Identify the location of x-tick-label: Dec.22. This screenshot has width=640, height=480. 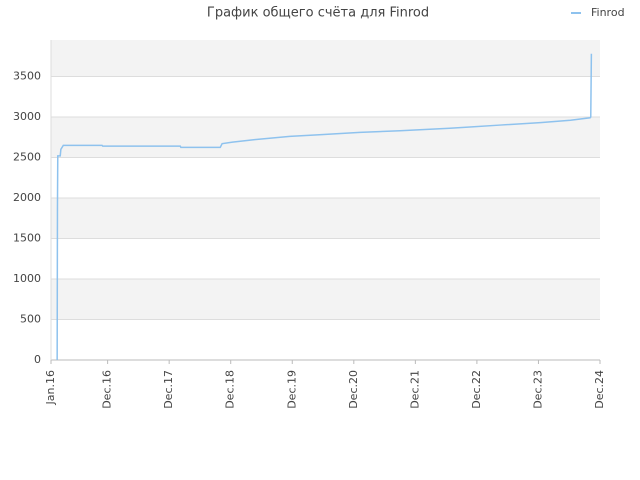
(476, 389).